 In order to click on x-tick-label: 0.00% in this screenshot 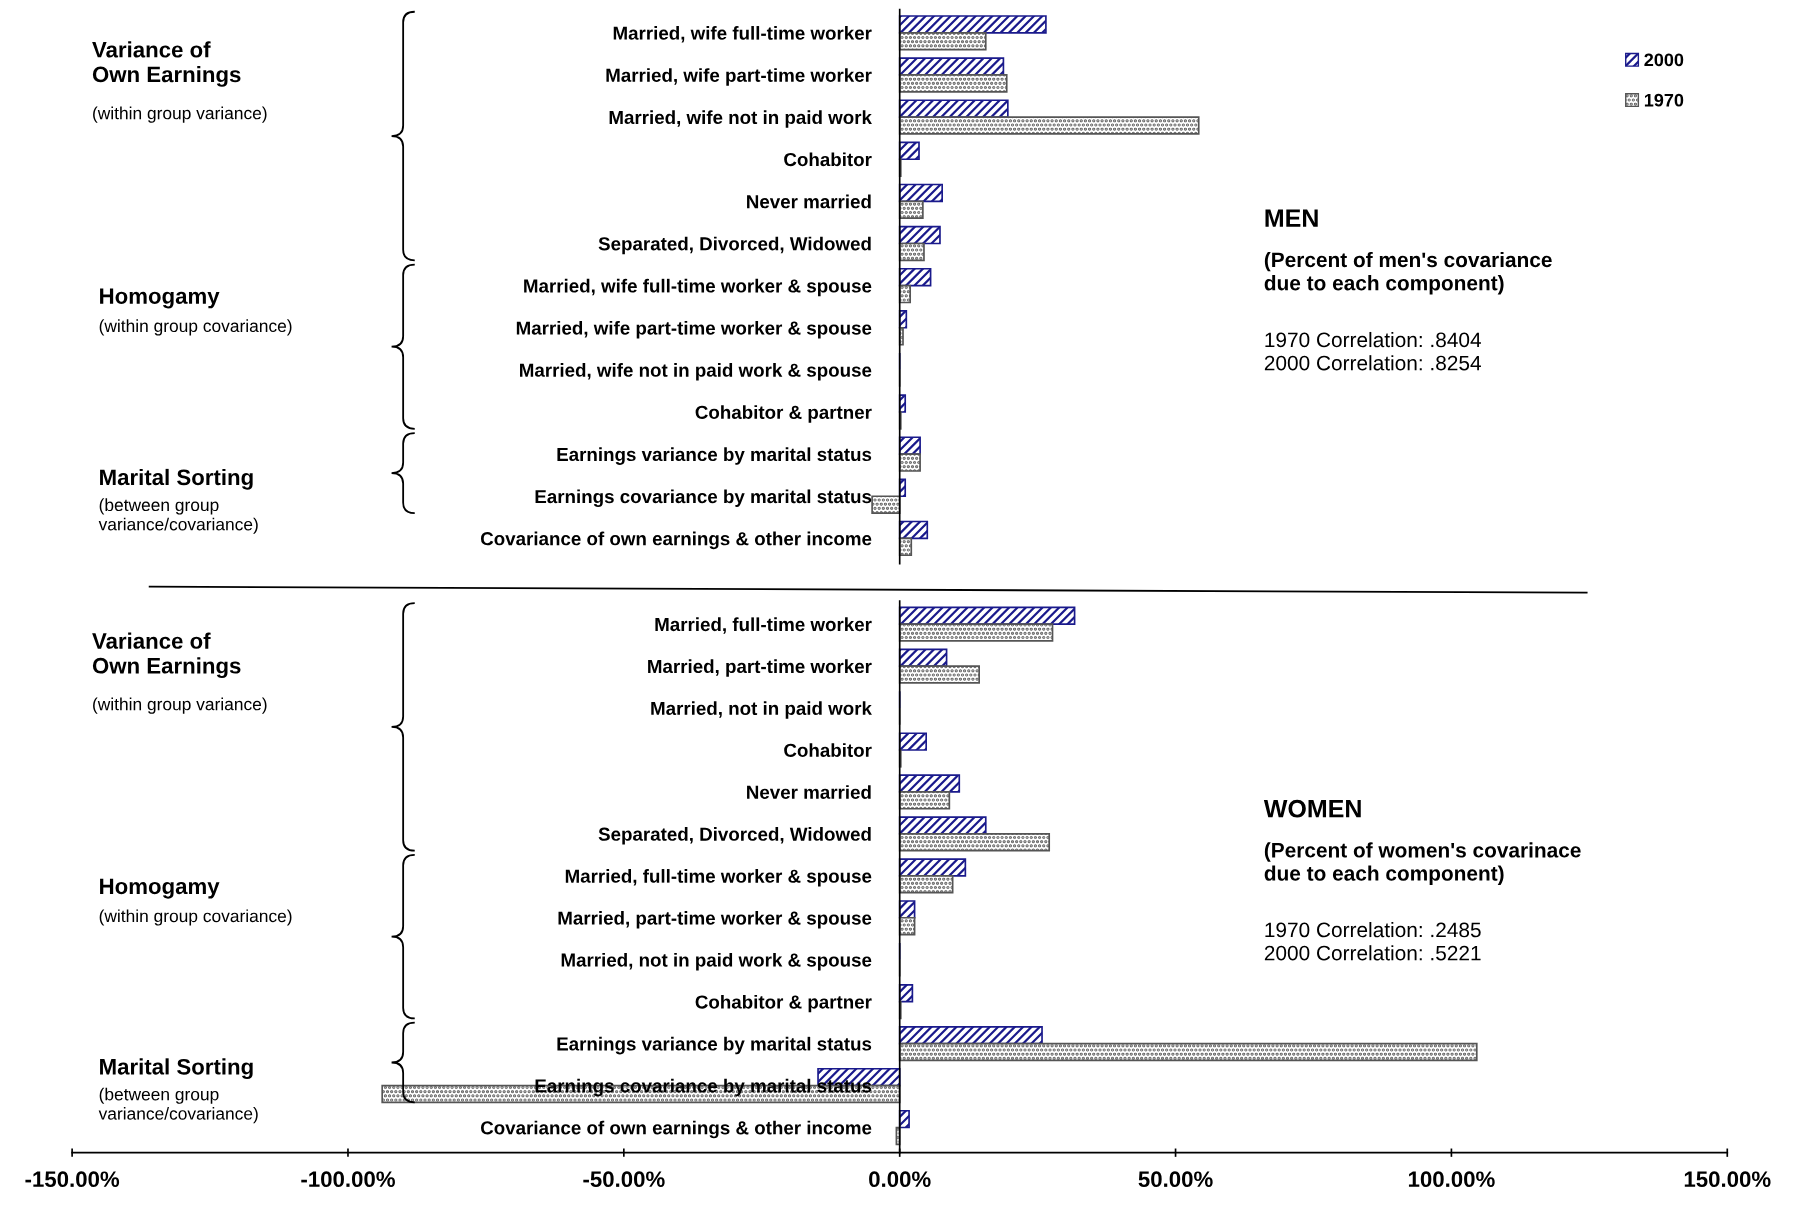, I will do `click(900, 1179)`.